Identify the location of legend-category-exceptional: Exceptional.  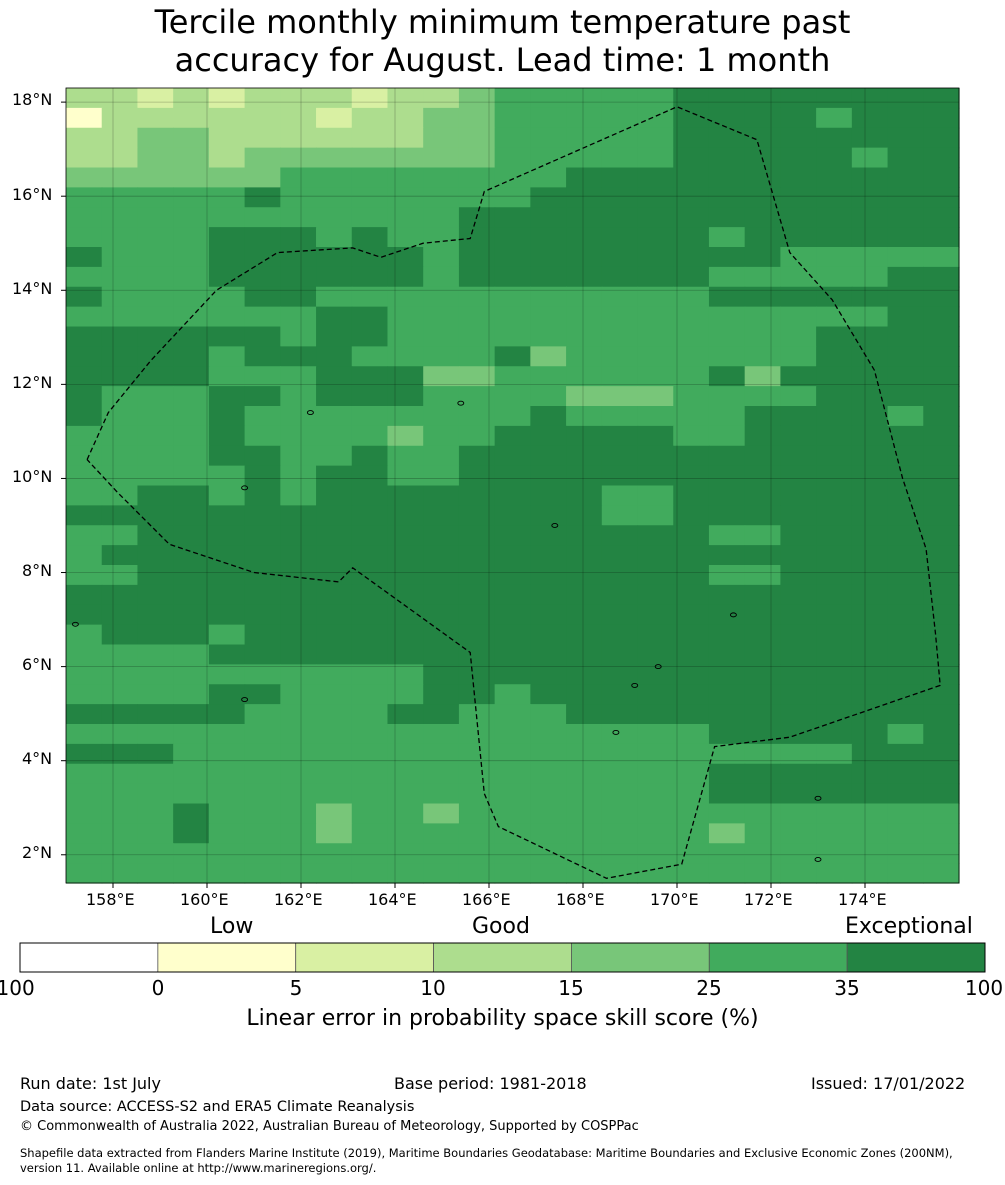
(909, 926).